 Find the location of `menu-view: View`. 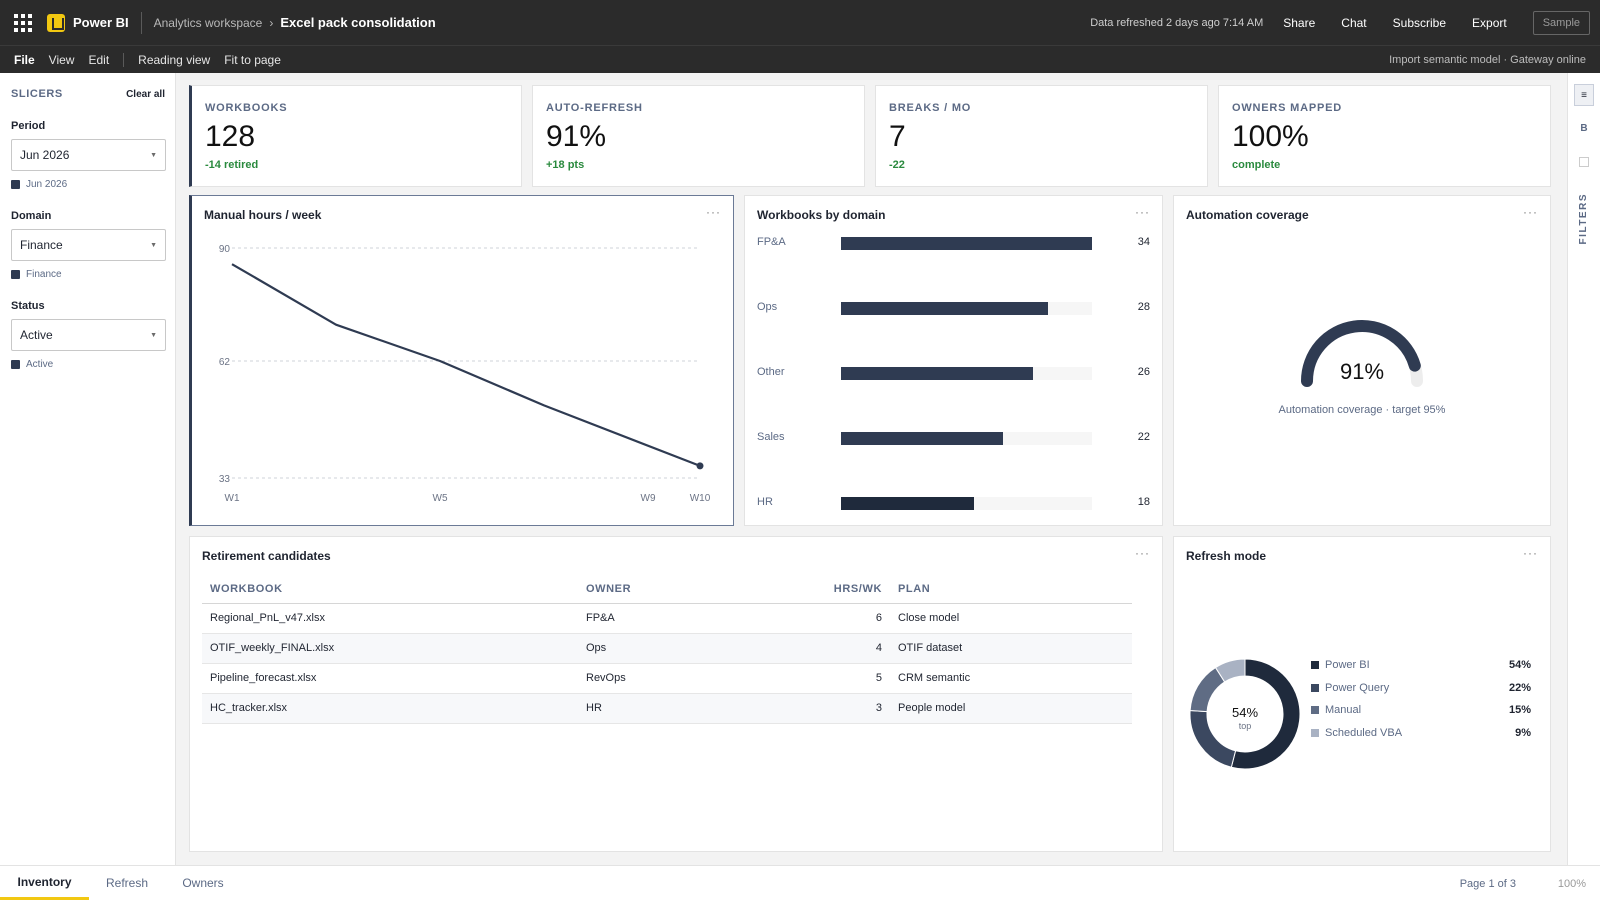

menu-view: View is located at coordinates (61, 59).